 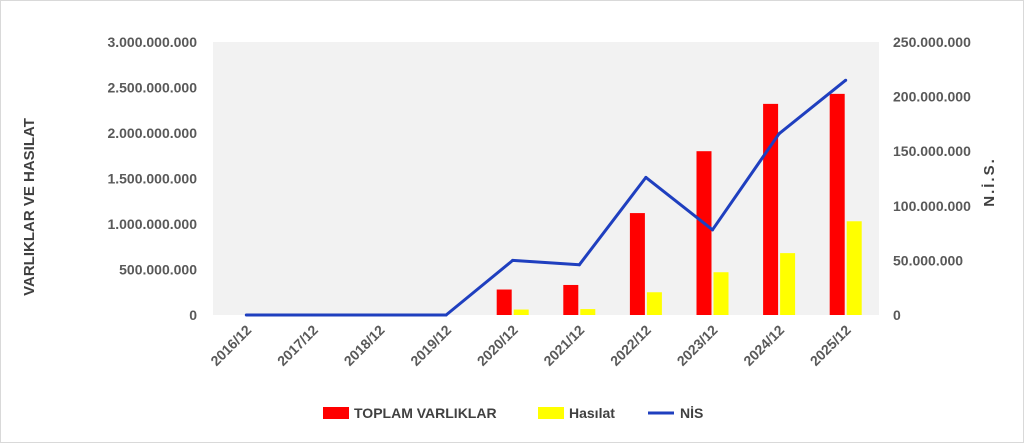 I want to click on legend-swatch-toplam-varliklar, so click(x=336, y=413).